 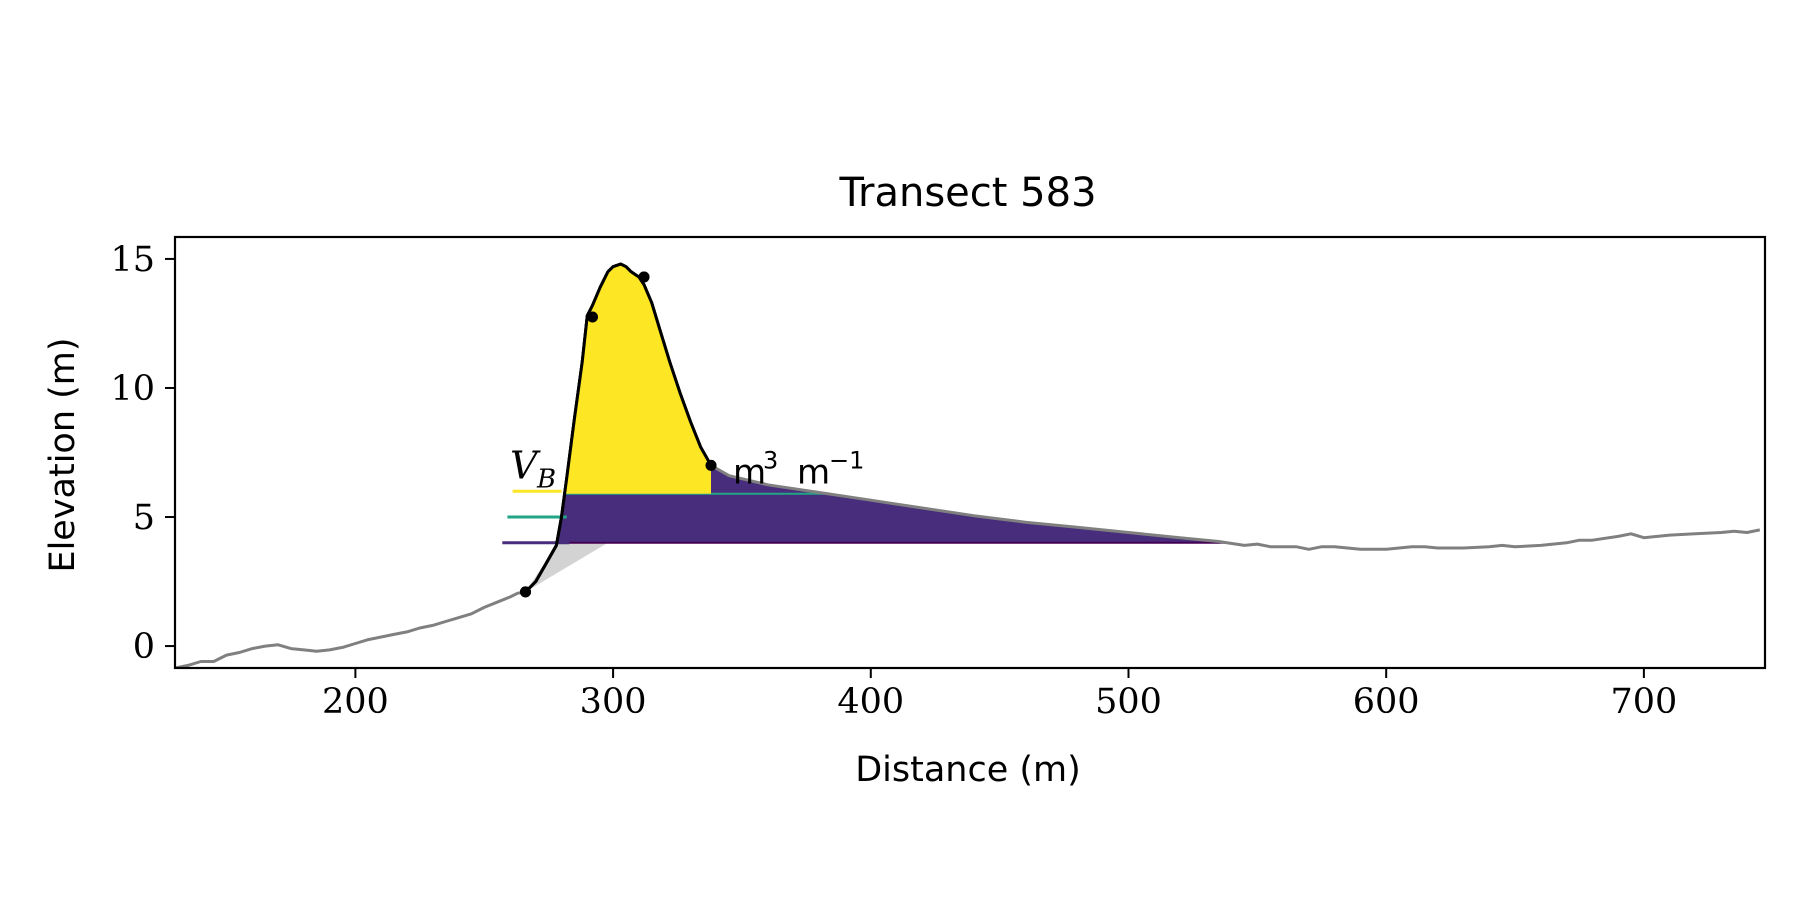 What do you see at coordinates (566, 567) in the screenshot?
I see `toe-shadow` at bounding box center [566, 567].